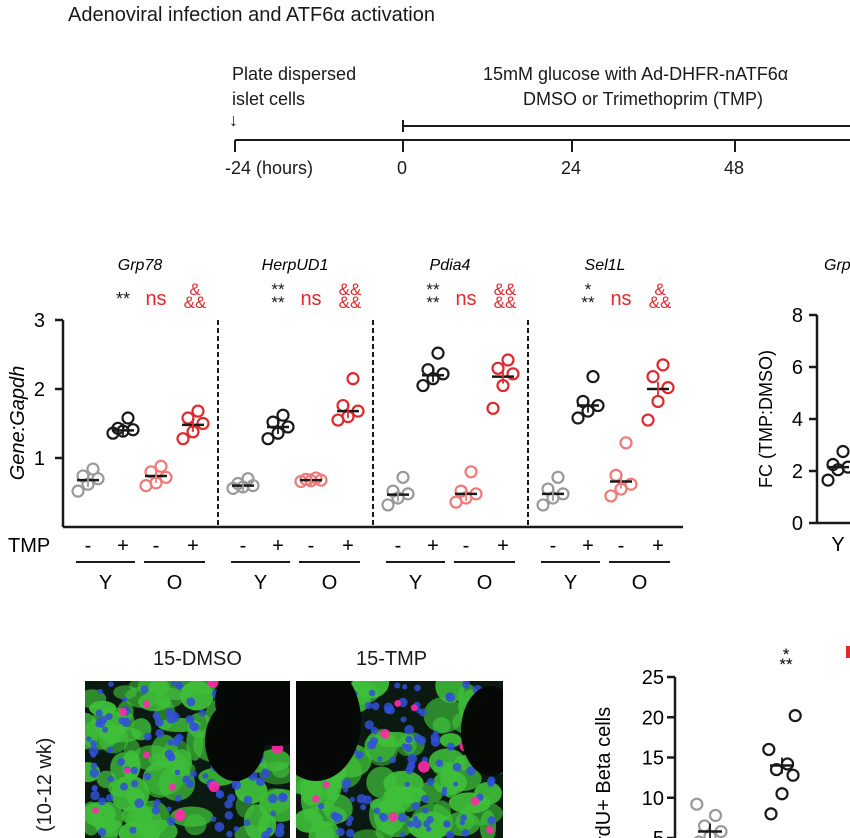 The width and height of the screenshot is (850, 838). What do you see at coordinates (399, 759) in the screenshot?
I see `microscopy-image-tmp` at bounding box center [399, 759].